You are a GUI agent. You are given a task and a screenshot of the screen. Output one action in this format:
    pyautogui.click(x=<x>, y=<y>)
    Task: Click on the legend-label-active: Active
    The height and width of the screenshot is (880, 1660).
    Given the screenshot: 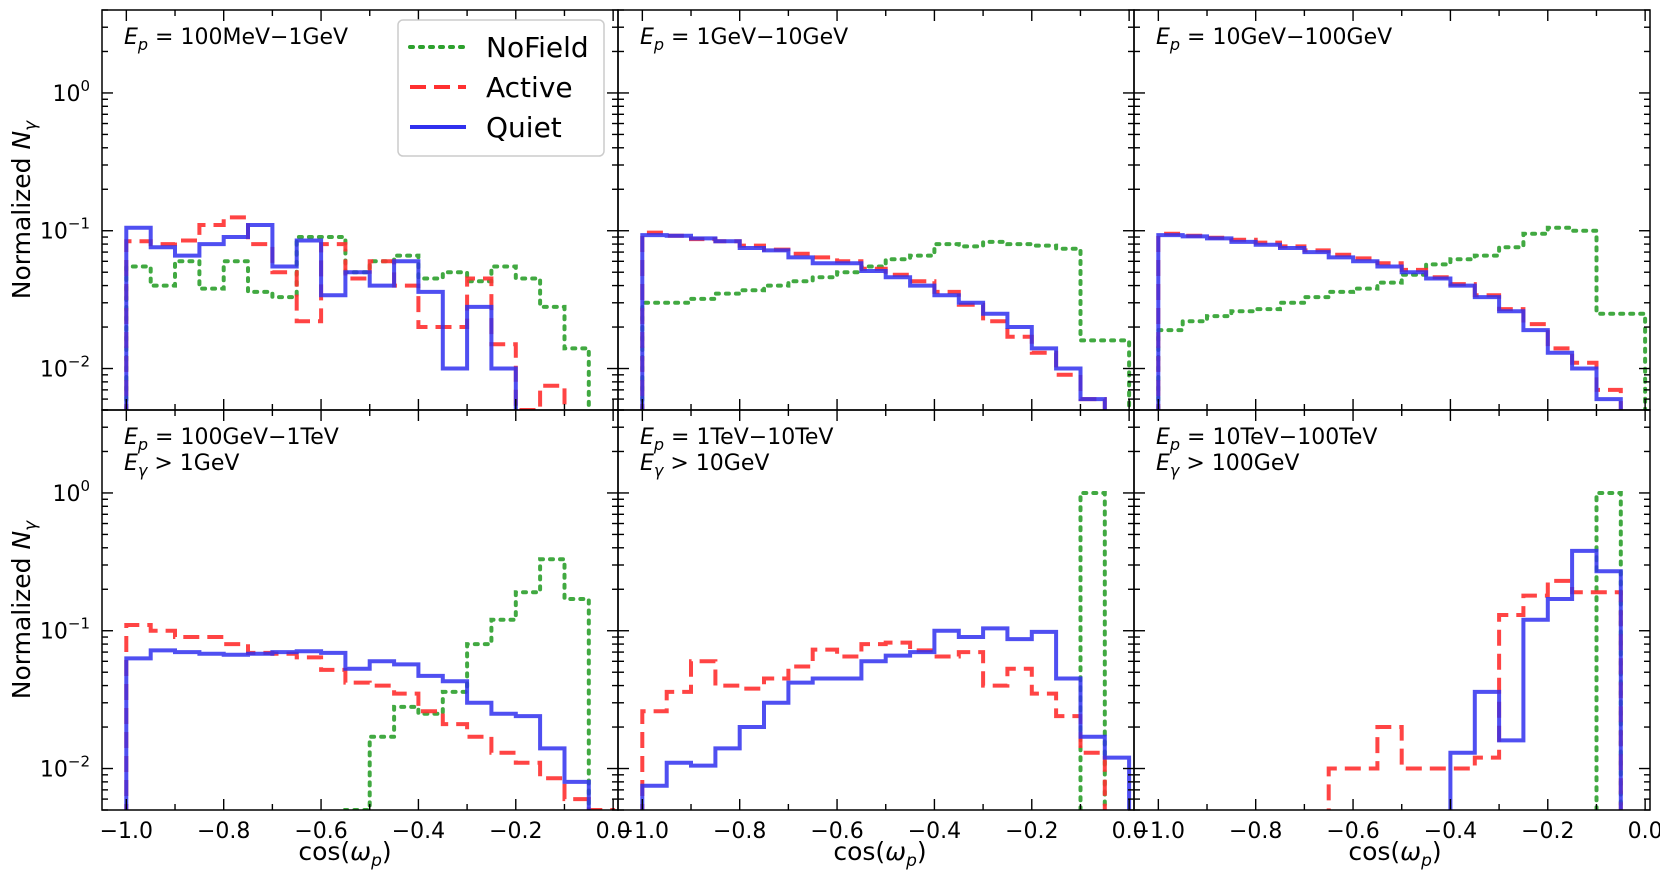 What is the action you would take?
    pyautogui.click(x=529, y=87)
    